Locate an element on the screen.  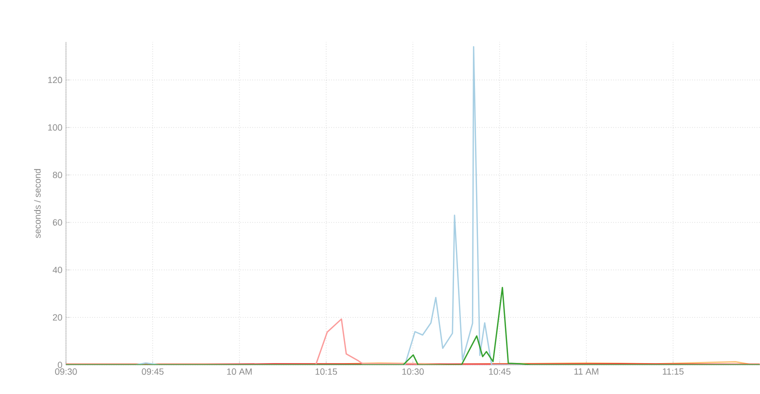
y-tick-label: 120 is located at coordinates (55, 80).